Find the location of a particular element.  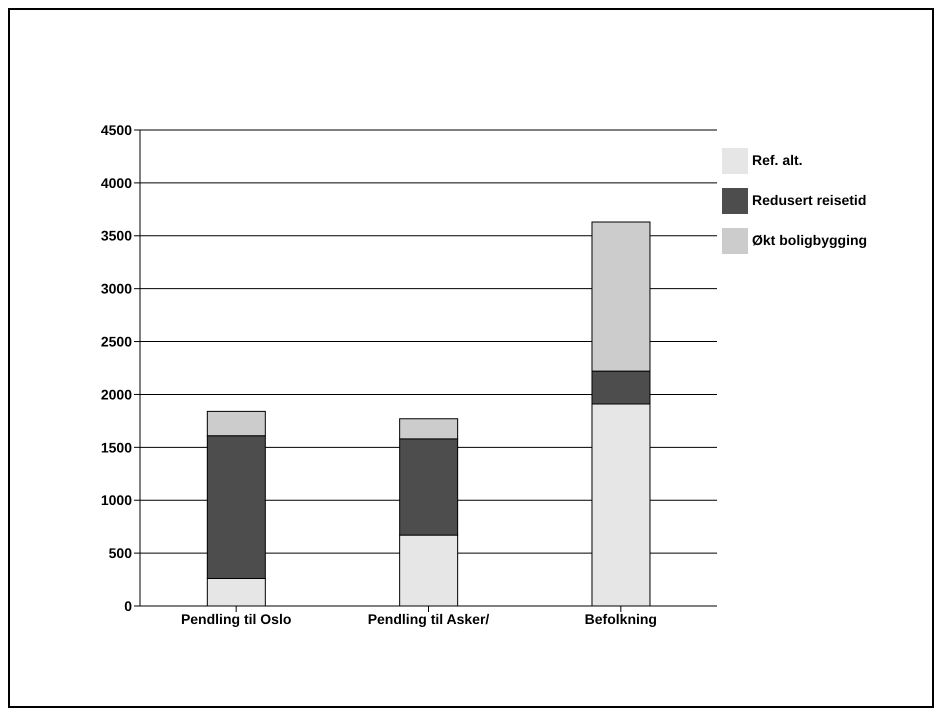

x-tick-label: Pendling til Asker/ is located at coordinates (429, 618).